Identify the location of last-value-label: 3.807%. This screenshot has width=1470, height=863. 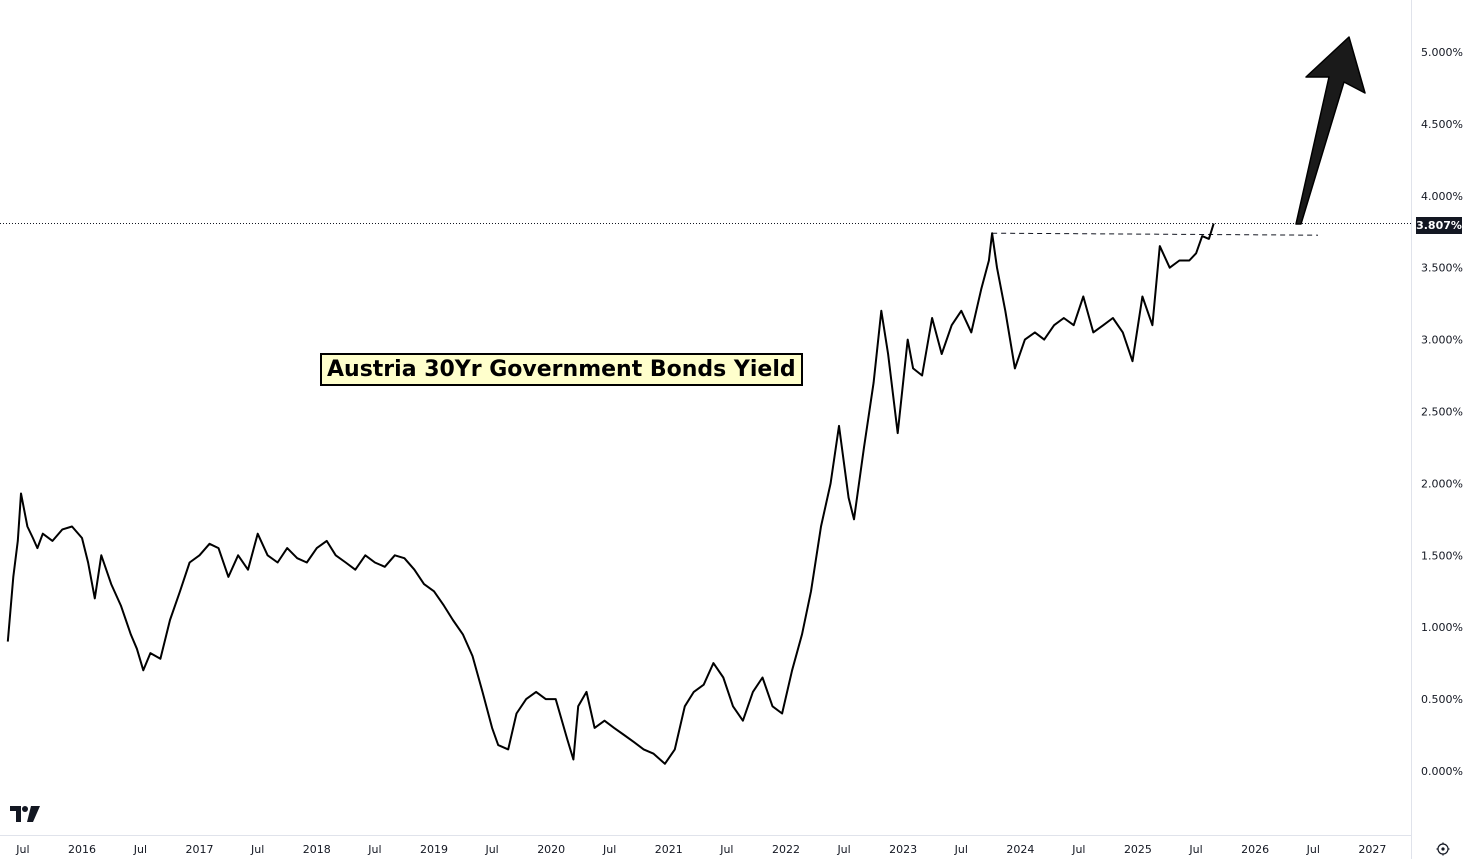
(1439, 225).